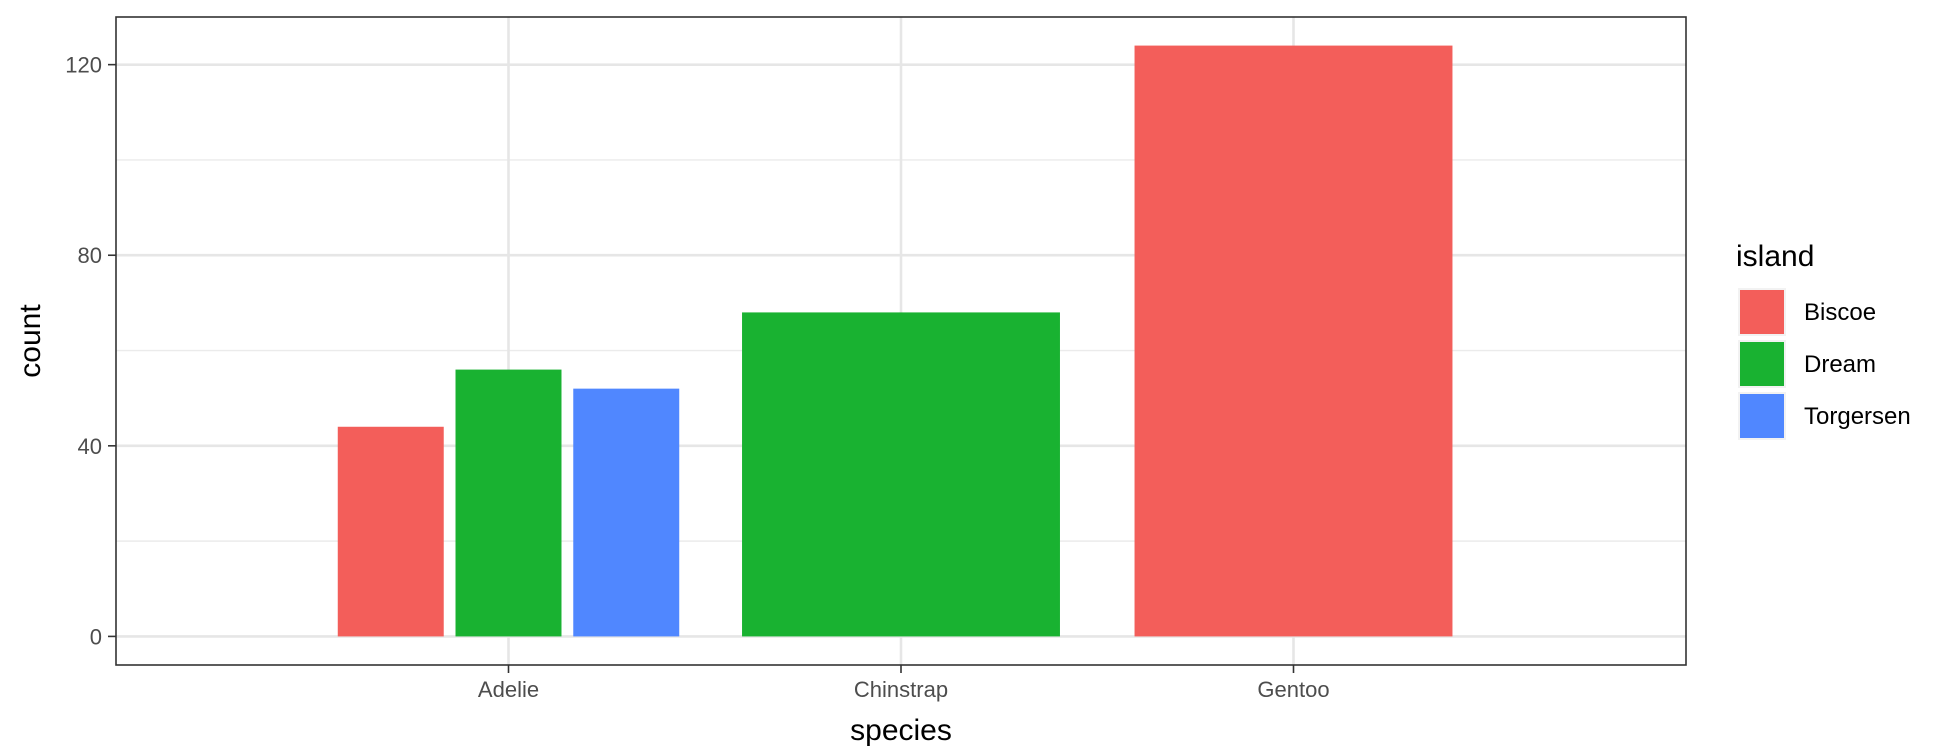 This screenshot has height=756, width=1944. What do you see at coordinates (390, 531) in the screenshot?
I see `bar-adelie-biscoe` at bounding box center [390, 531].